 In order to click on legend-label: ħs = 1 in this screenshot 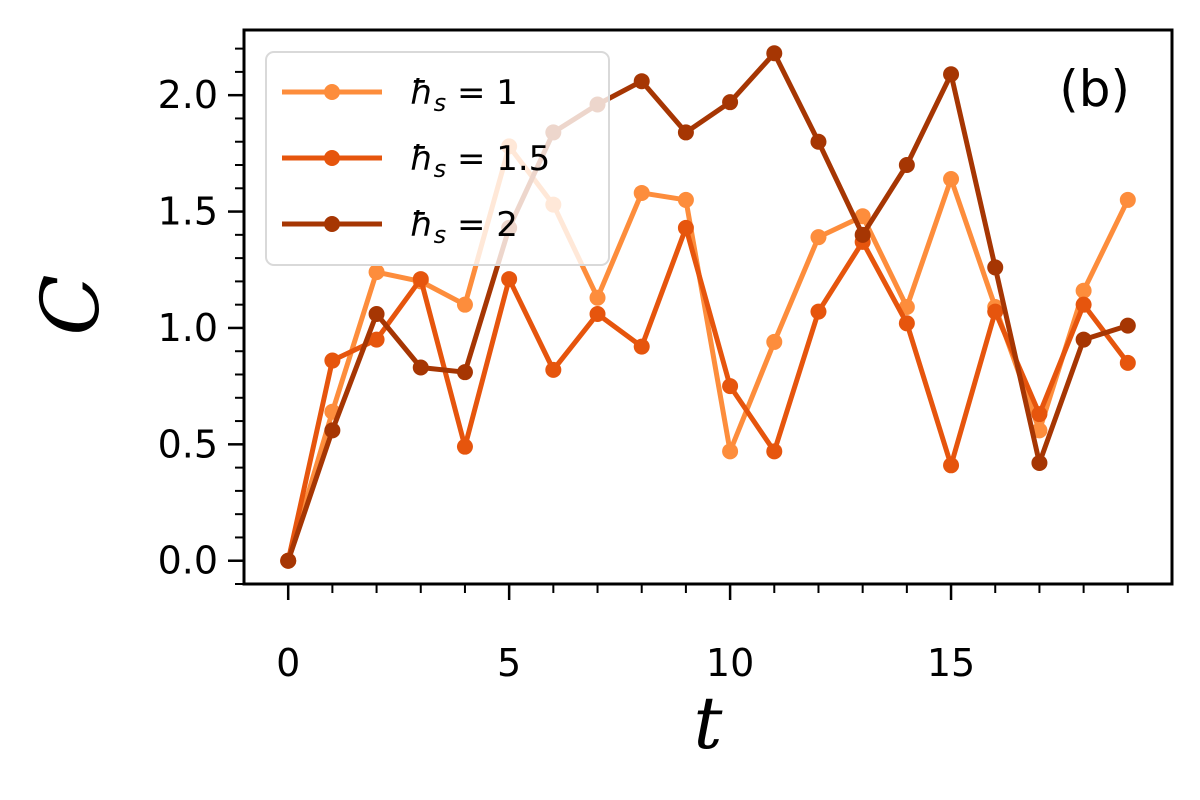, I will do `click(464, 95)`.